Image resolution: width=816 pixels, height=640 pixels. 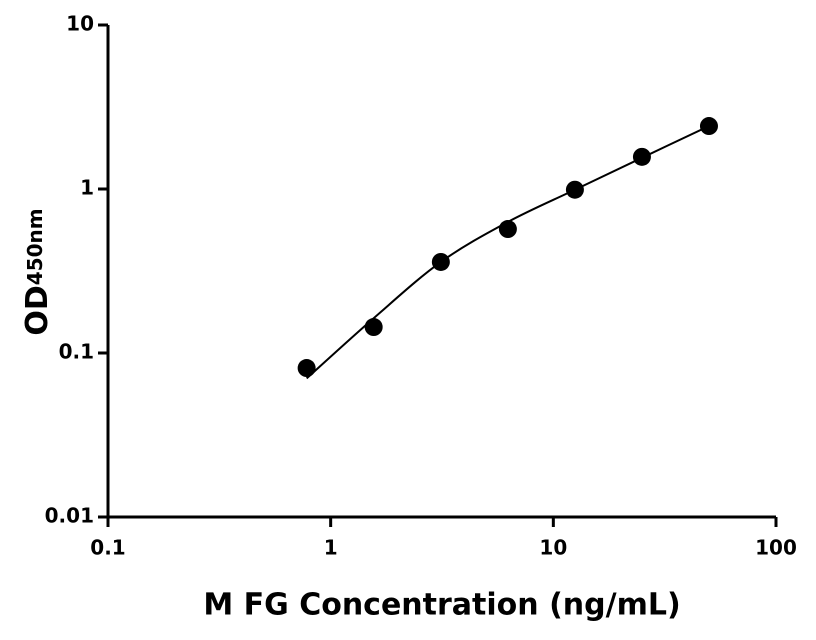 What do you see at coordinates (69, 516) in the screenshot?
I see `y-tick-label: 0.01` at bounding box center [69, 516].